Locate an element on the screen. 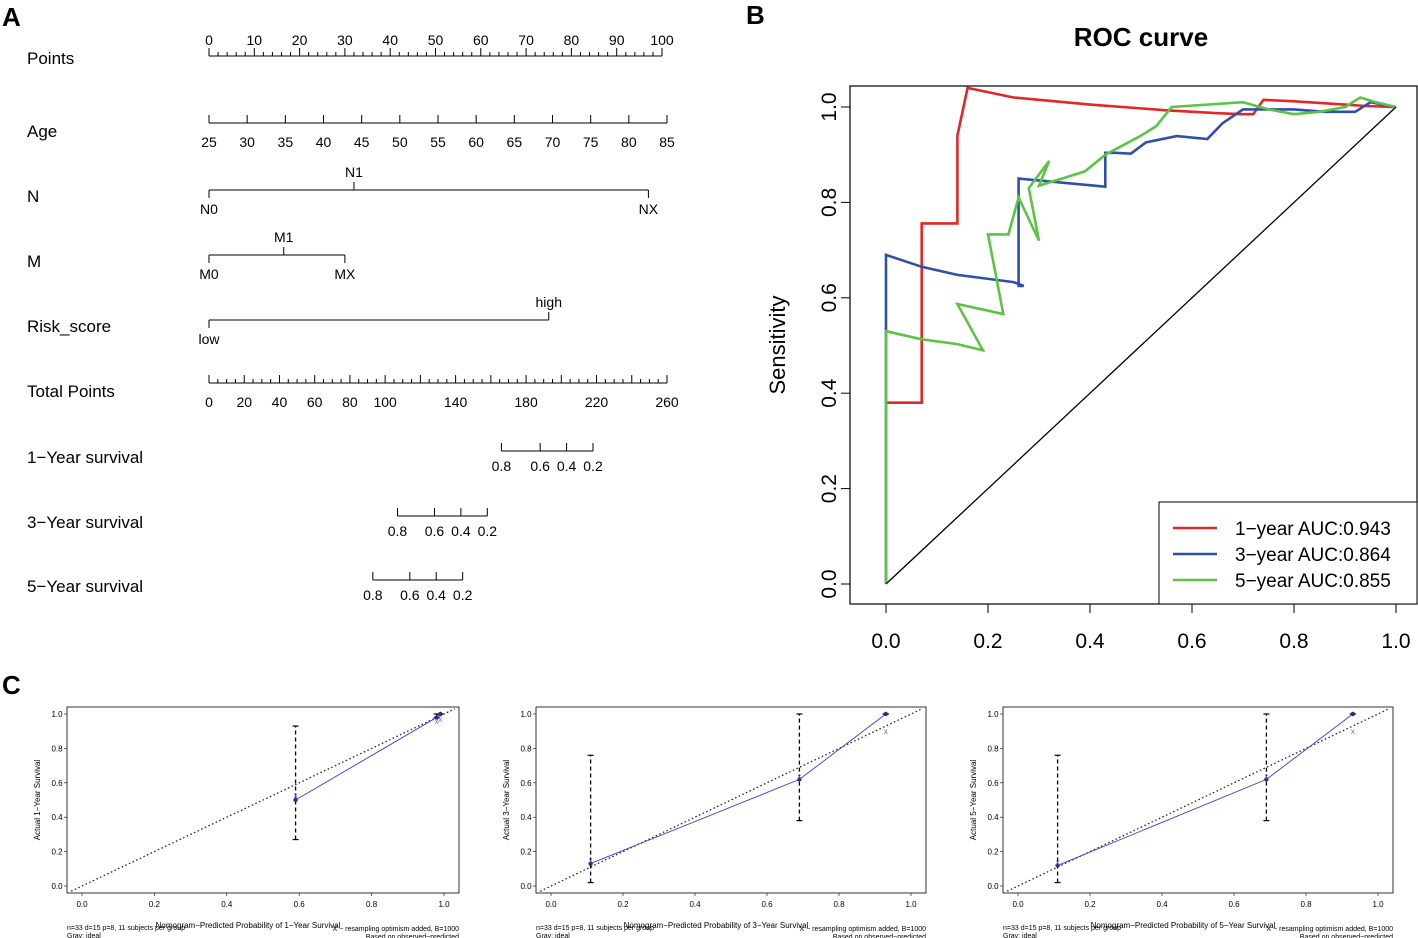  total-tick-label: 100 is located at coordinates (385, 402).